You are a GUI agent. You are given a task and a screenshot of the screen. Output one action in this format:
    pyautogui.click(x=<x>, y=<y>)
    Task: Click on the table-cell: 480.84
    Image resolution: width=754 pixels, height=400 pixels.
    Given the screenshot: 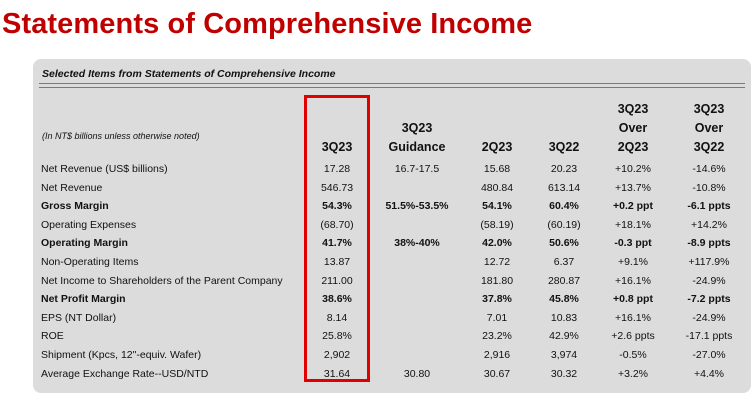 What is the action you would take?
    pyautogui.click(x=497, y=187)
    